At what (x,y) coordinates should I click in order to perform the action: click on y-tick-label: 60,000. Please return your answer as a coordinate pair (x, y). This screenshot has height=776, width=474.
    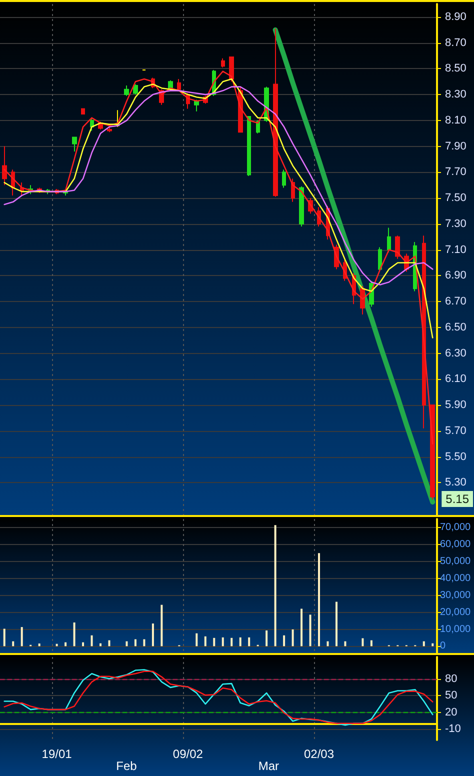
    Looking at the image, I should click on (456, 544).